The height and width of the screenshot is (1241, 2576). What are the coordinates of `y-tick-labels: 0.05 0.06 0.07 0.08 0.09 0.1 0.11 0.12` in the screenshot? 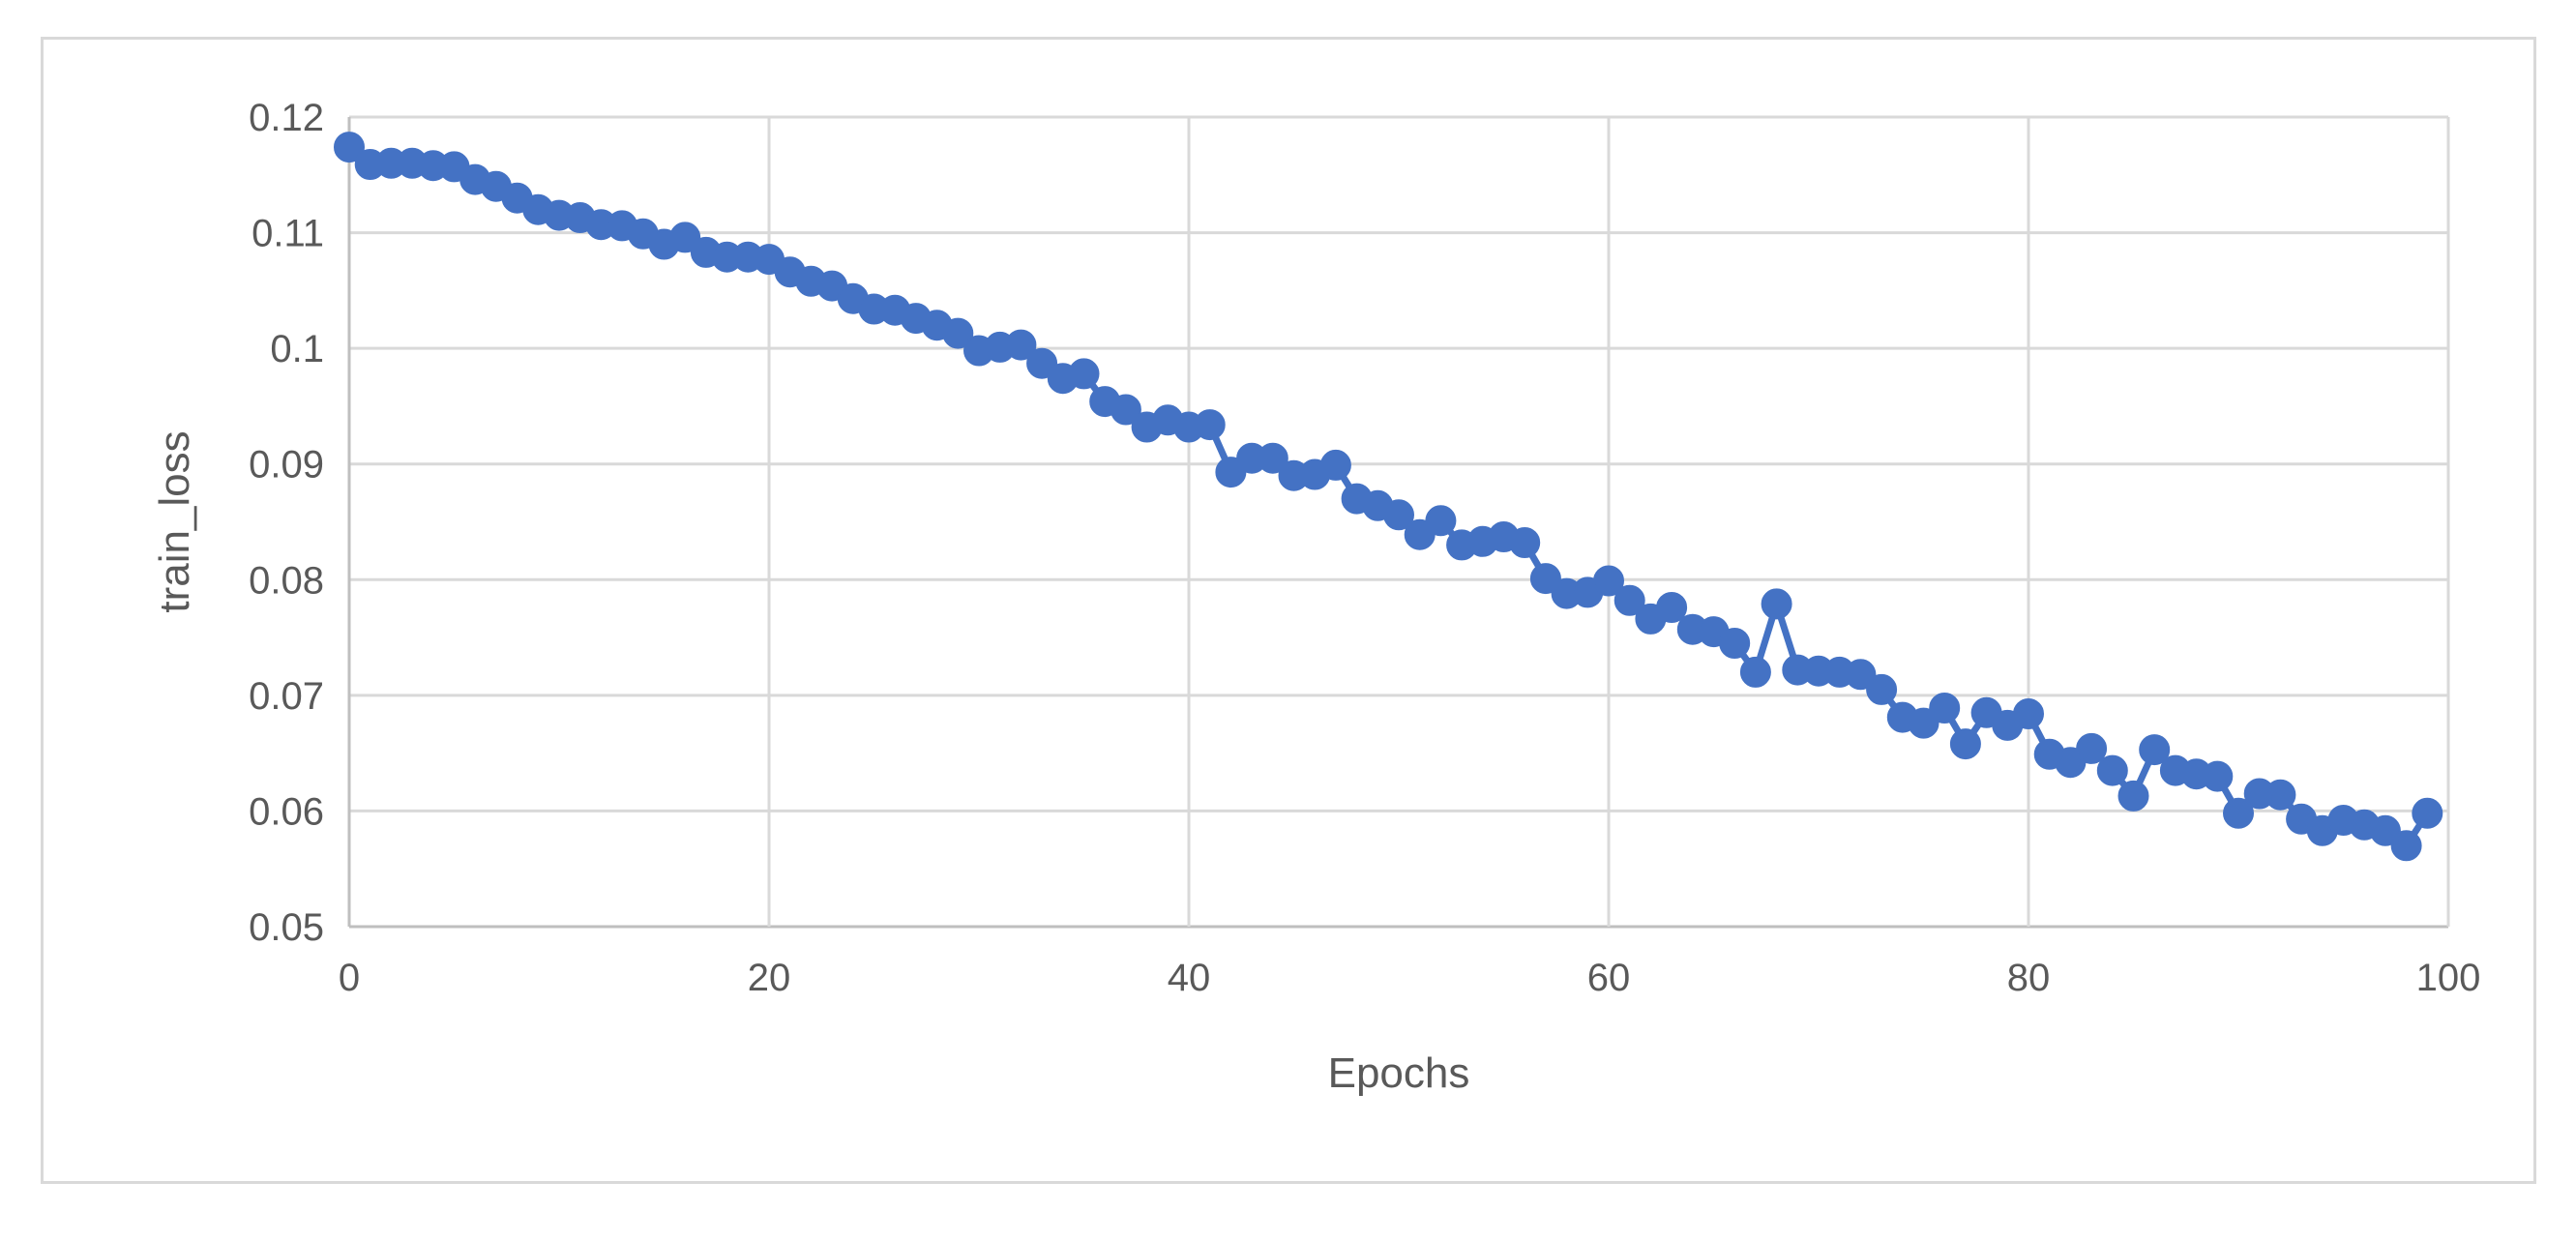 It's located at (287, 523).